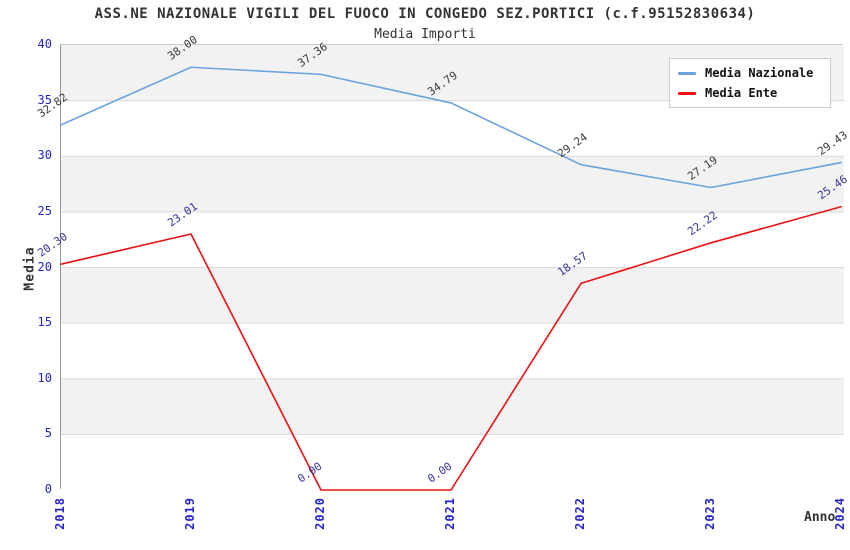 This screenshot has width=850, height=550. Describe the element at coordinates (44, 322) in the screenshot. I see `y-tick-label: 15` at that location.